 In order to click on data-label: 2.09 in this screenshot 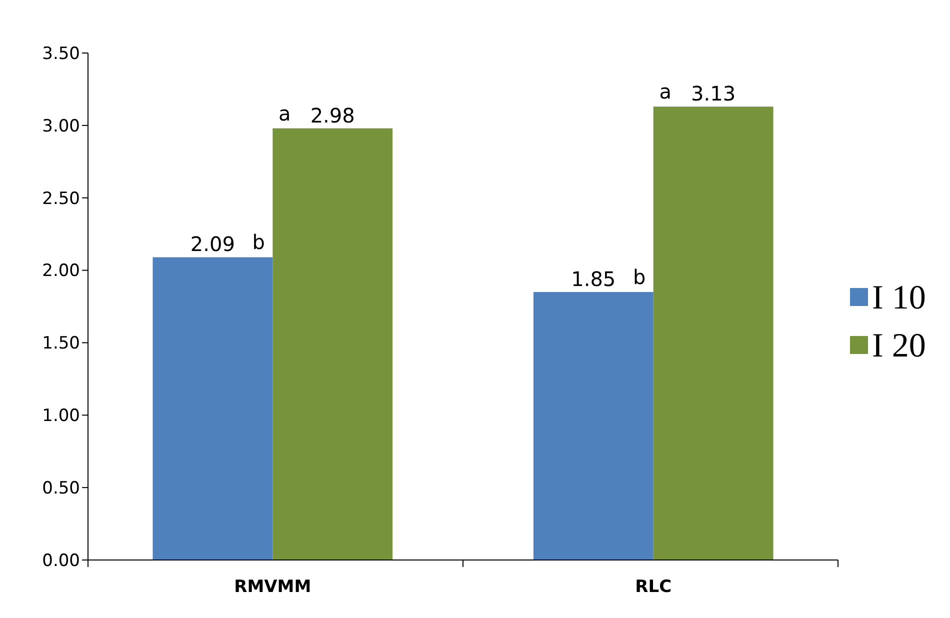, I will do `click(212, 244)`.